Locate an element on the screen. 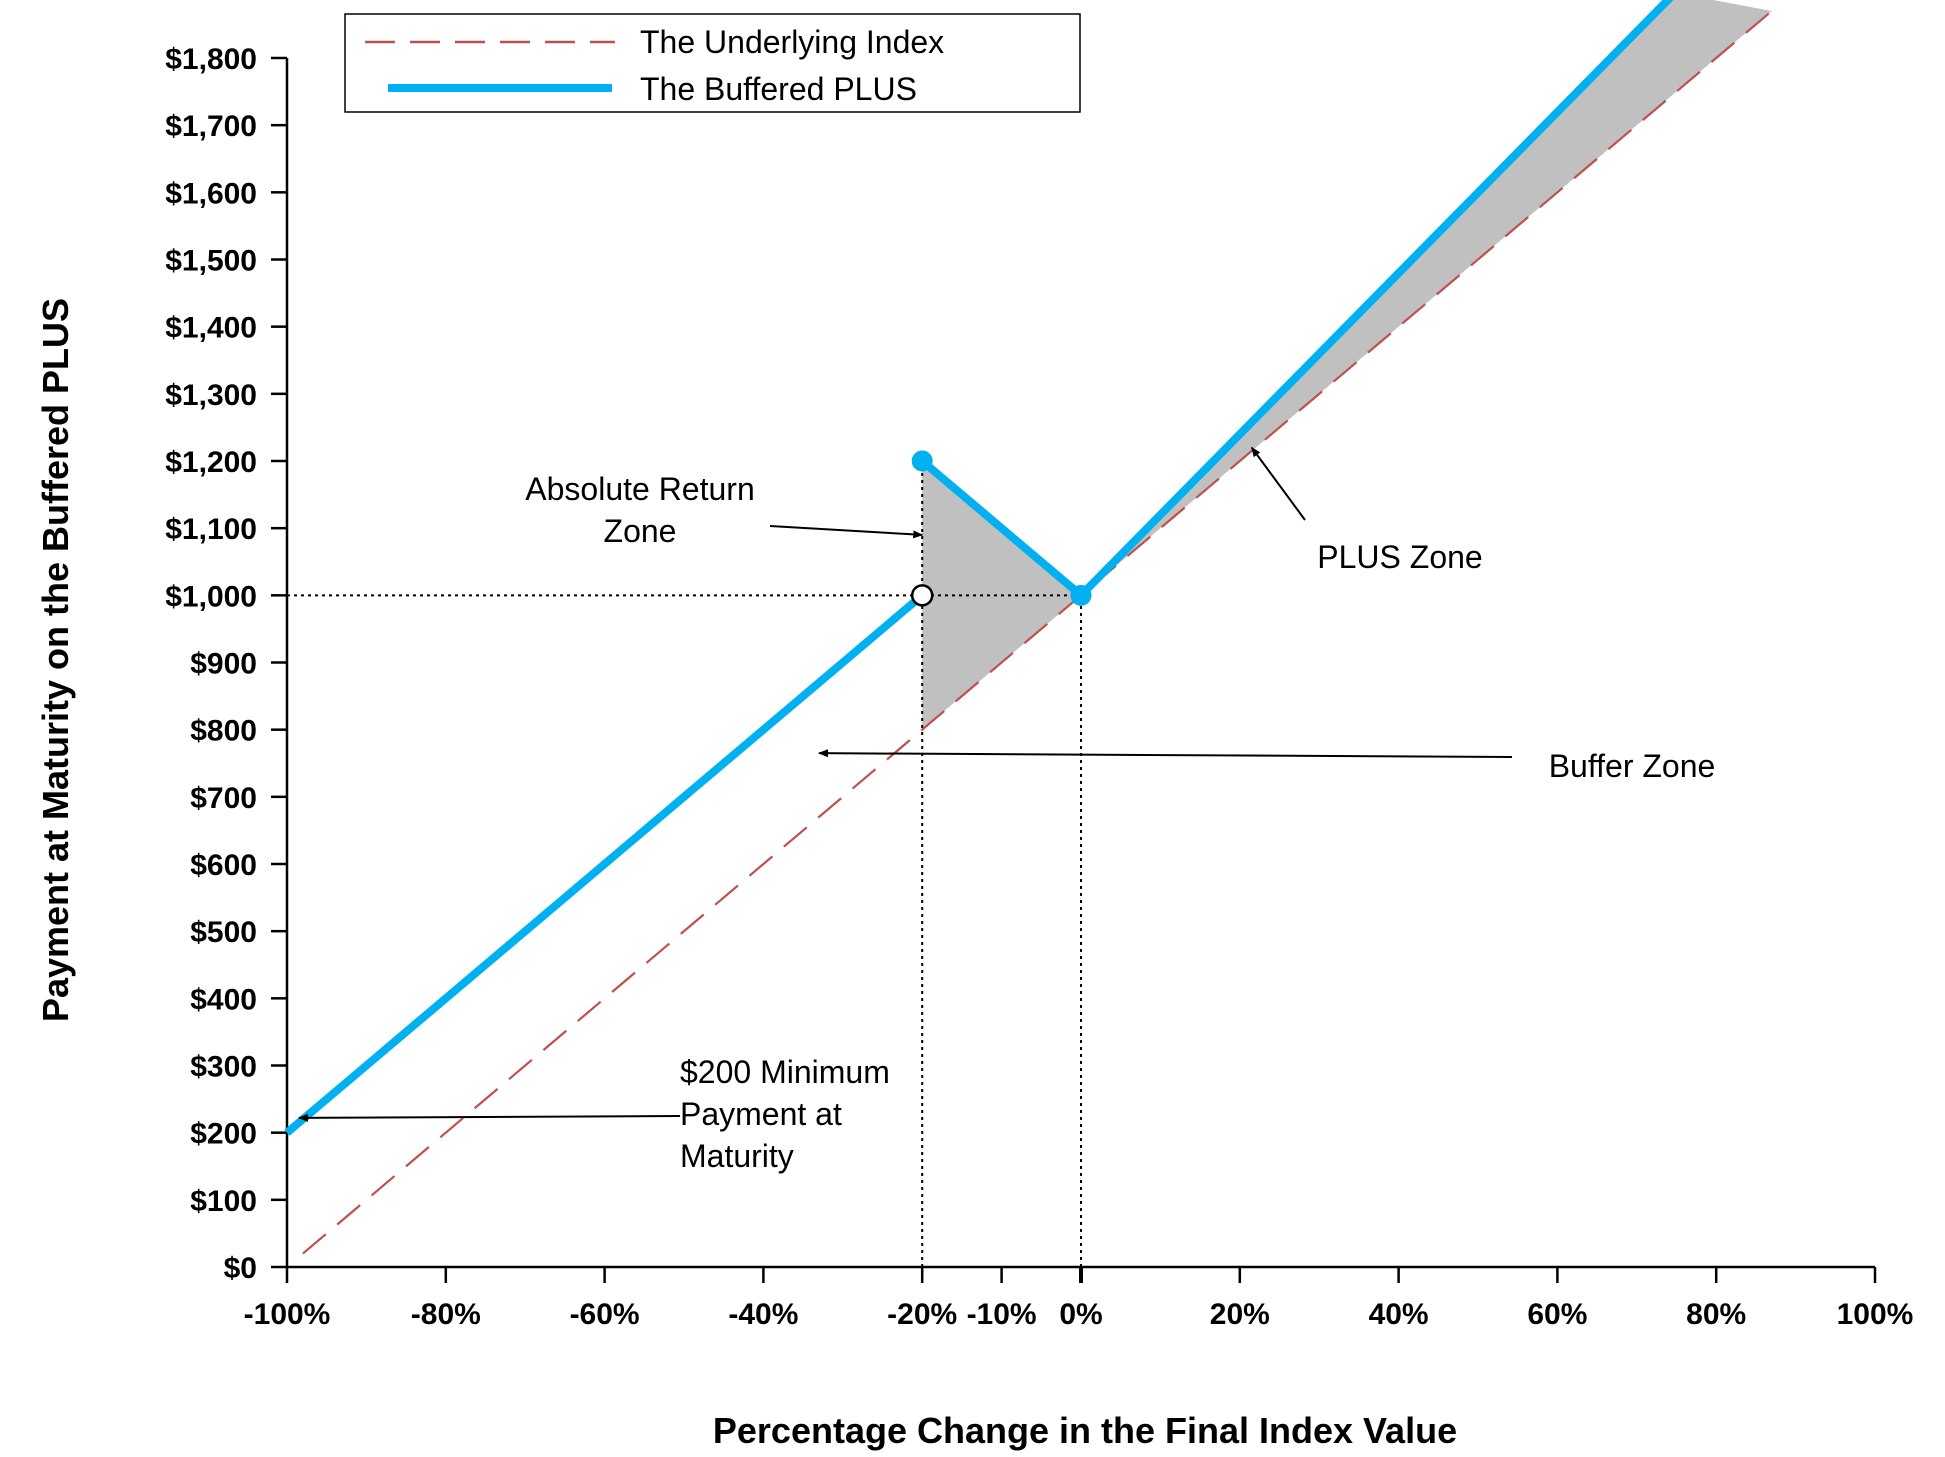  annotation-plus-zone-arrow is located at coordinates (1278, 483).